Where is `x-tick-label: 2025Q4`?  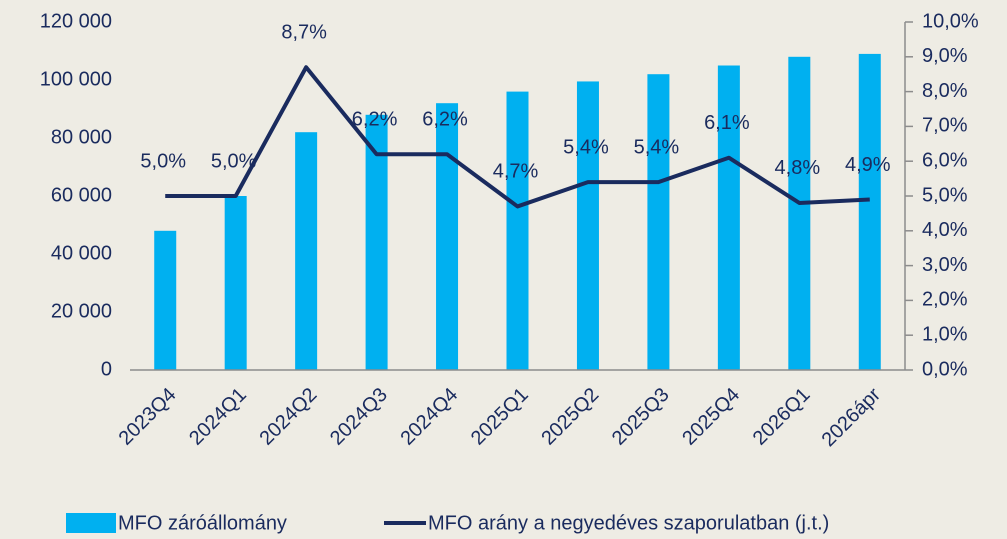 x-tick-label: 2025Q4 is located at coordinates (711, 417).